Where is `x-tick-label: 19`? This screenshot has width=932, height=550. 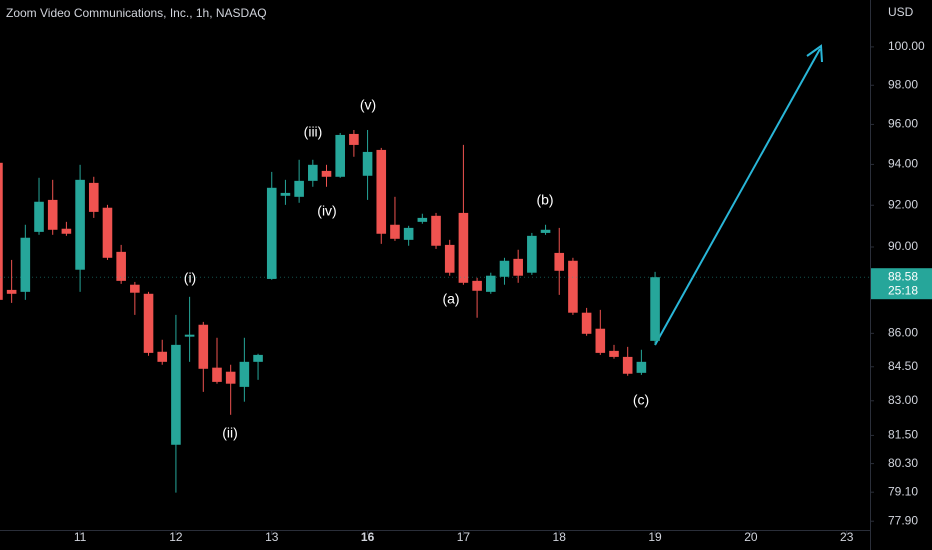
x-tick-label: 19 is located at coordinates (655, 537).